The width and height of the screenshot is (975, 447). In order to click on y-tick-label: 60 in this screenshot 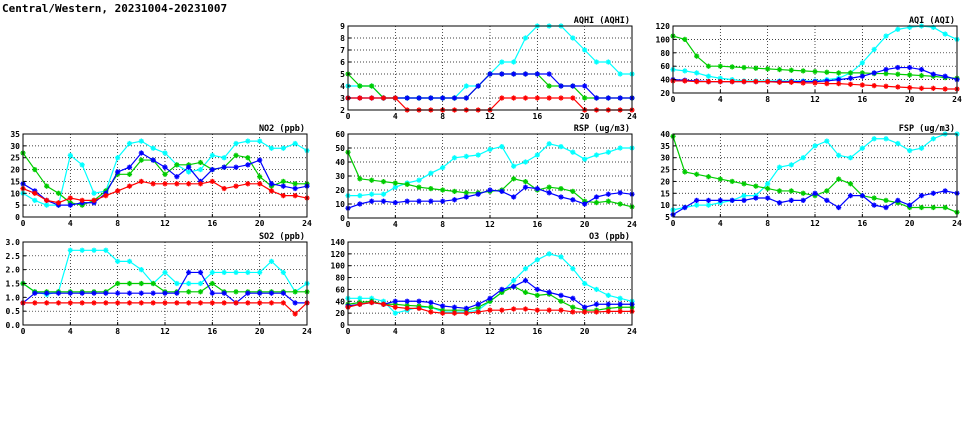, I will do `click(340, 289)`.